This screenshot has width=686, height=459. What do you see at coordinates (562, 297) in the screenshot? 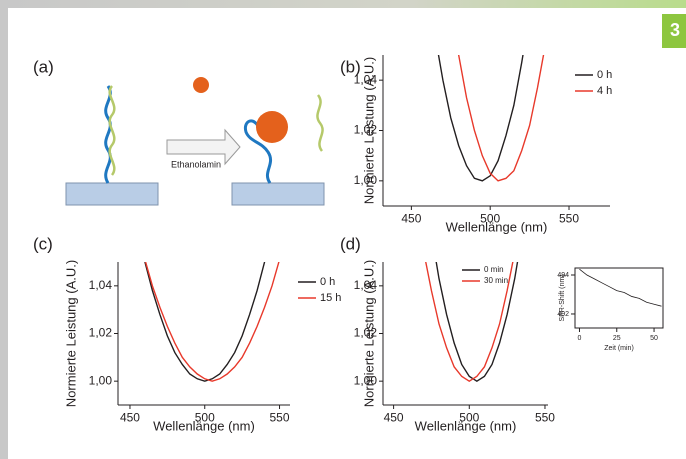
I see `y-axis-label: SPR-Shift (nm)` at bounding box center [562, 297].